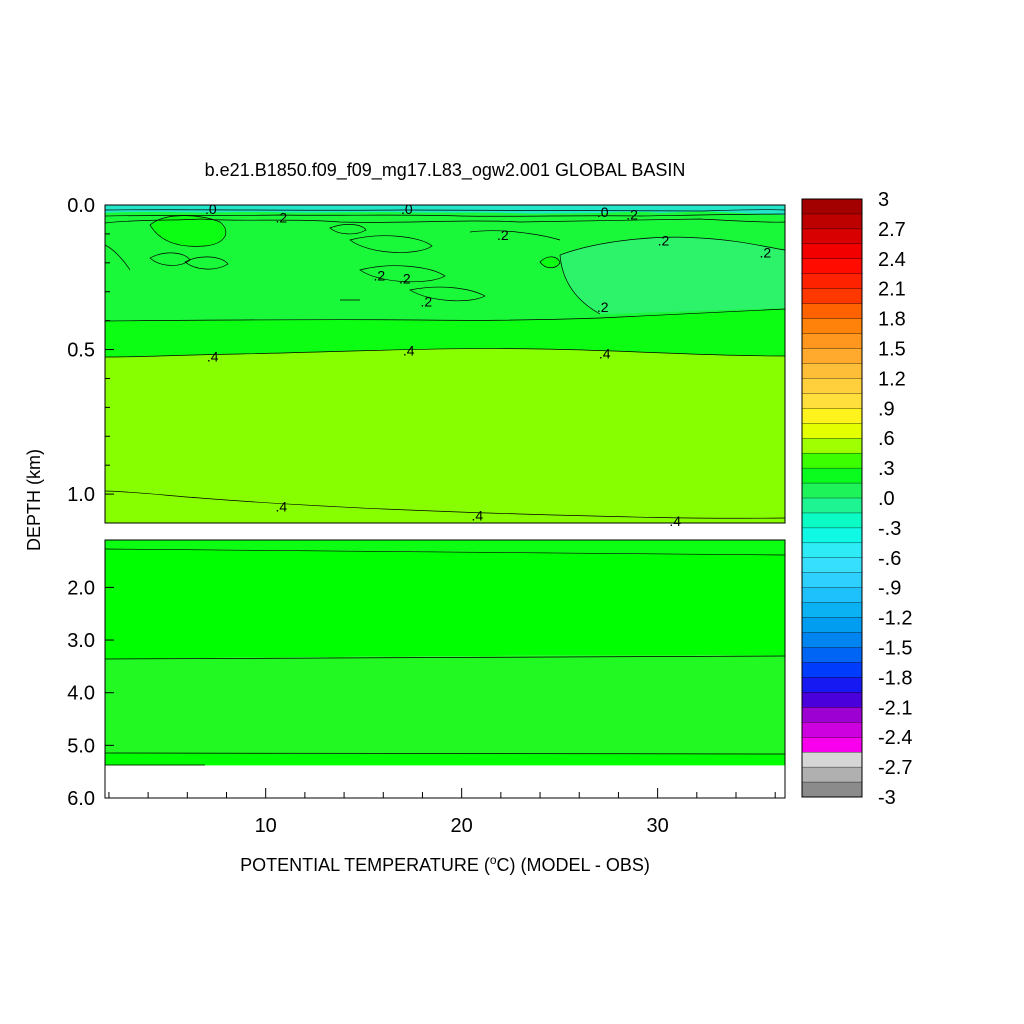  Describe the element at coordinates (892, 230) in the screenshot. I see `colorbar-label: 2.7` at that location.